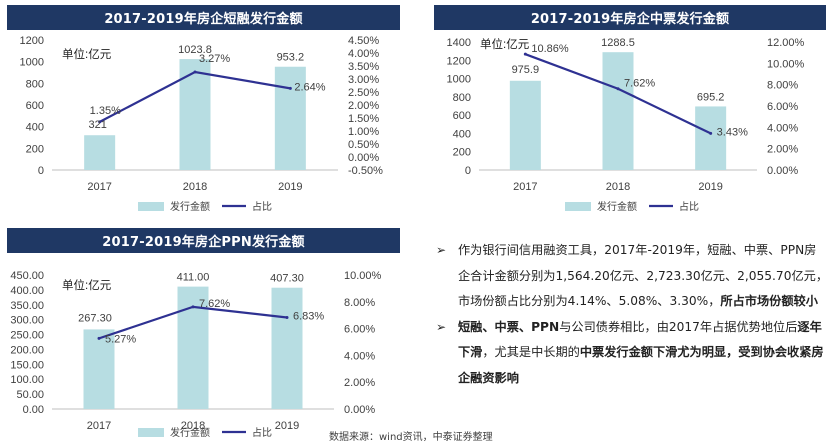  What do you see at coordinates (95, 318) in the screenshot?
I see `bar-value-label: 267.30` at bounding box center [95, 318].